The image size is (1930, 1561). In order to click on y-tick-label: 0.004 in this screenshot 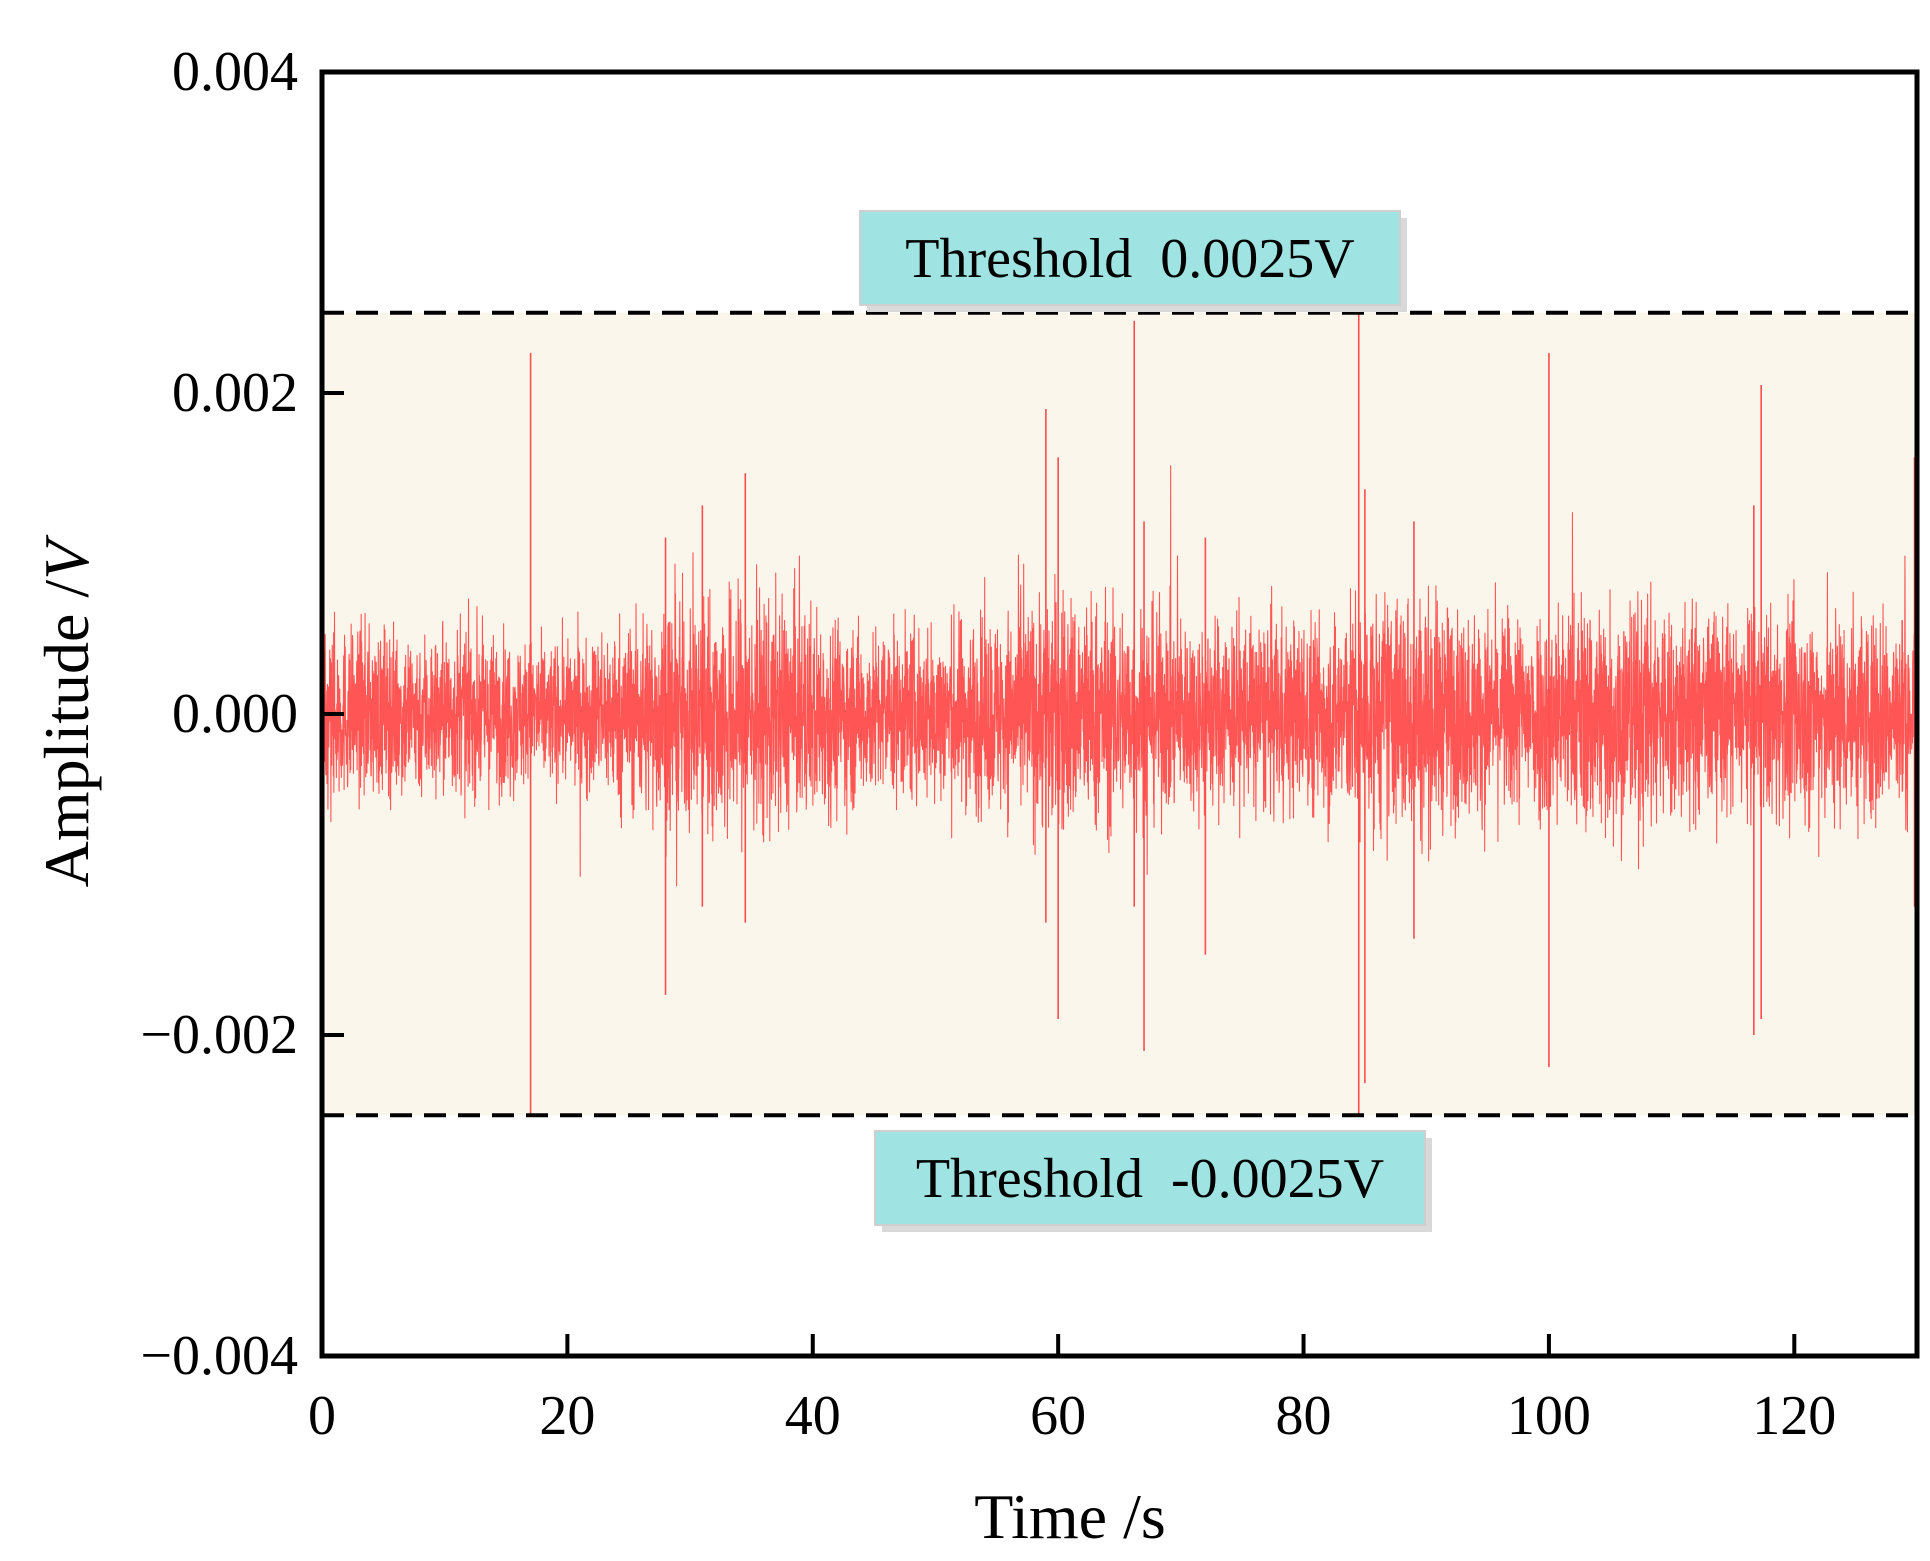, I will do `click(235, 72)`.